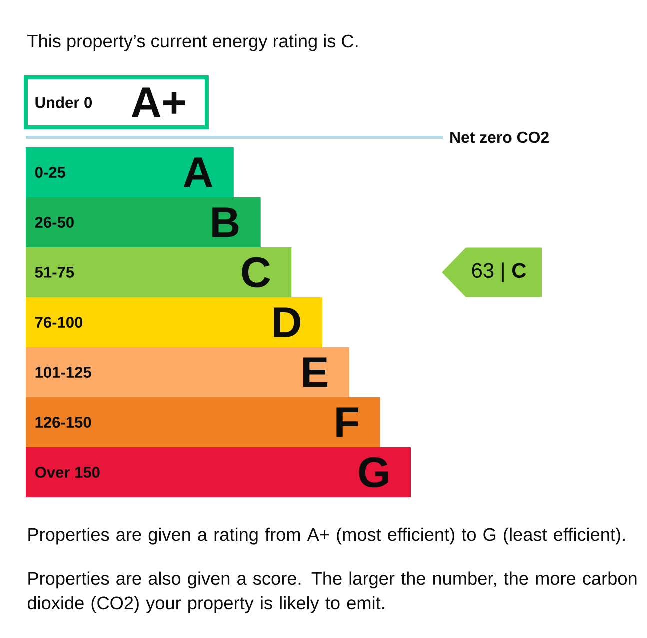 The width and height of the screenshot is (647, 638). Describe the element at coordinates (347, 423) in the screenshot. I see `annotation: F` at that location.